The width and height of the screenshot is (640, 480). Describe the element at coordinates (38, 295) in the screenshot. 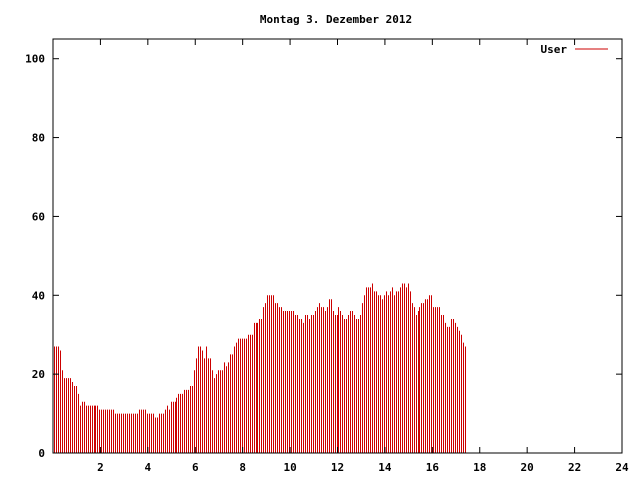

I see `y-tick-label: 40` at that location.